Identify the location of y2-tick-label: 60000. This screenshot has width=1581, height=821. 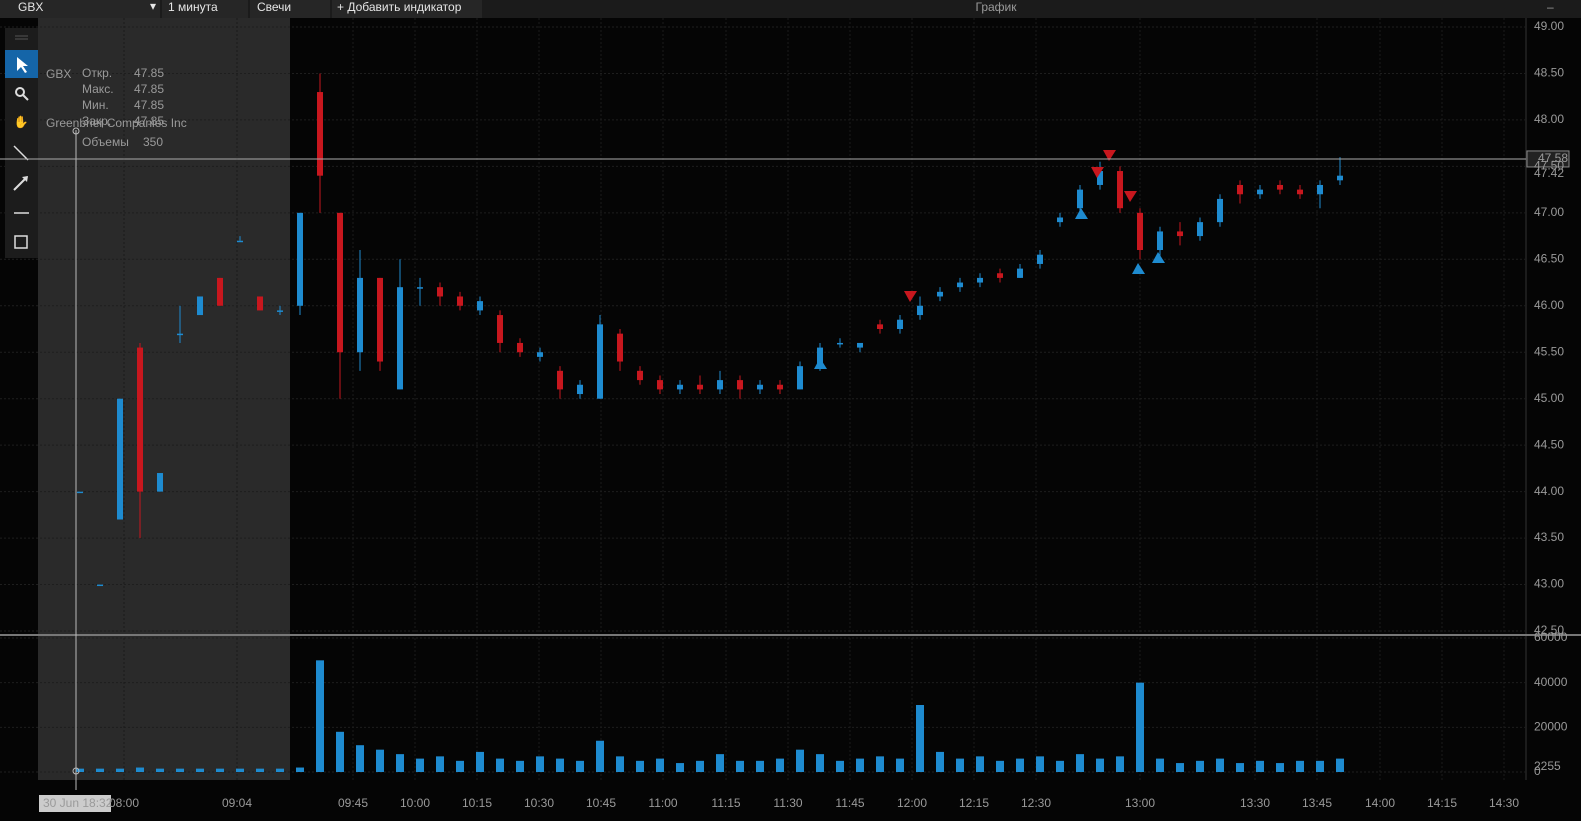
(1551, 637).